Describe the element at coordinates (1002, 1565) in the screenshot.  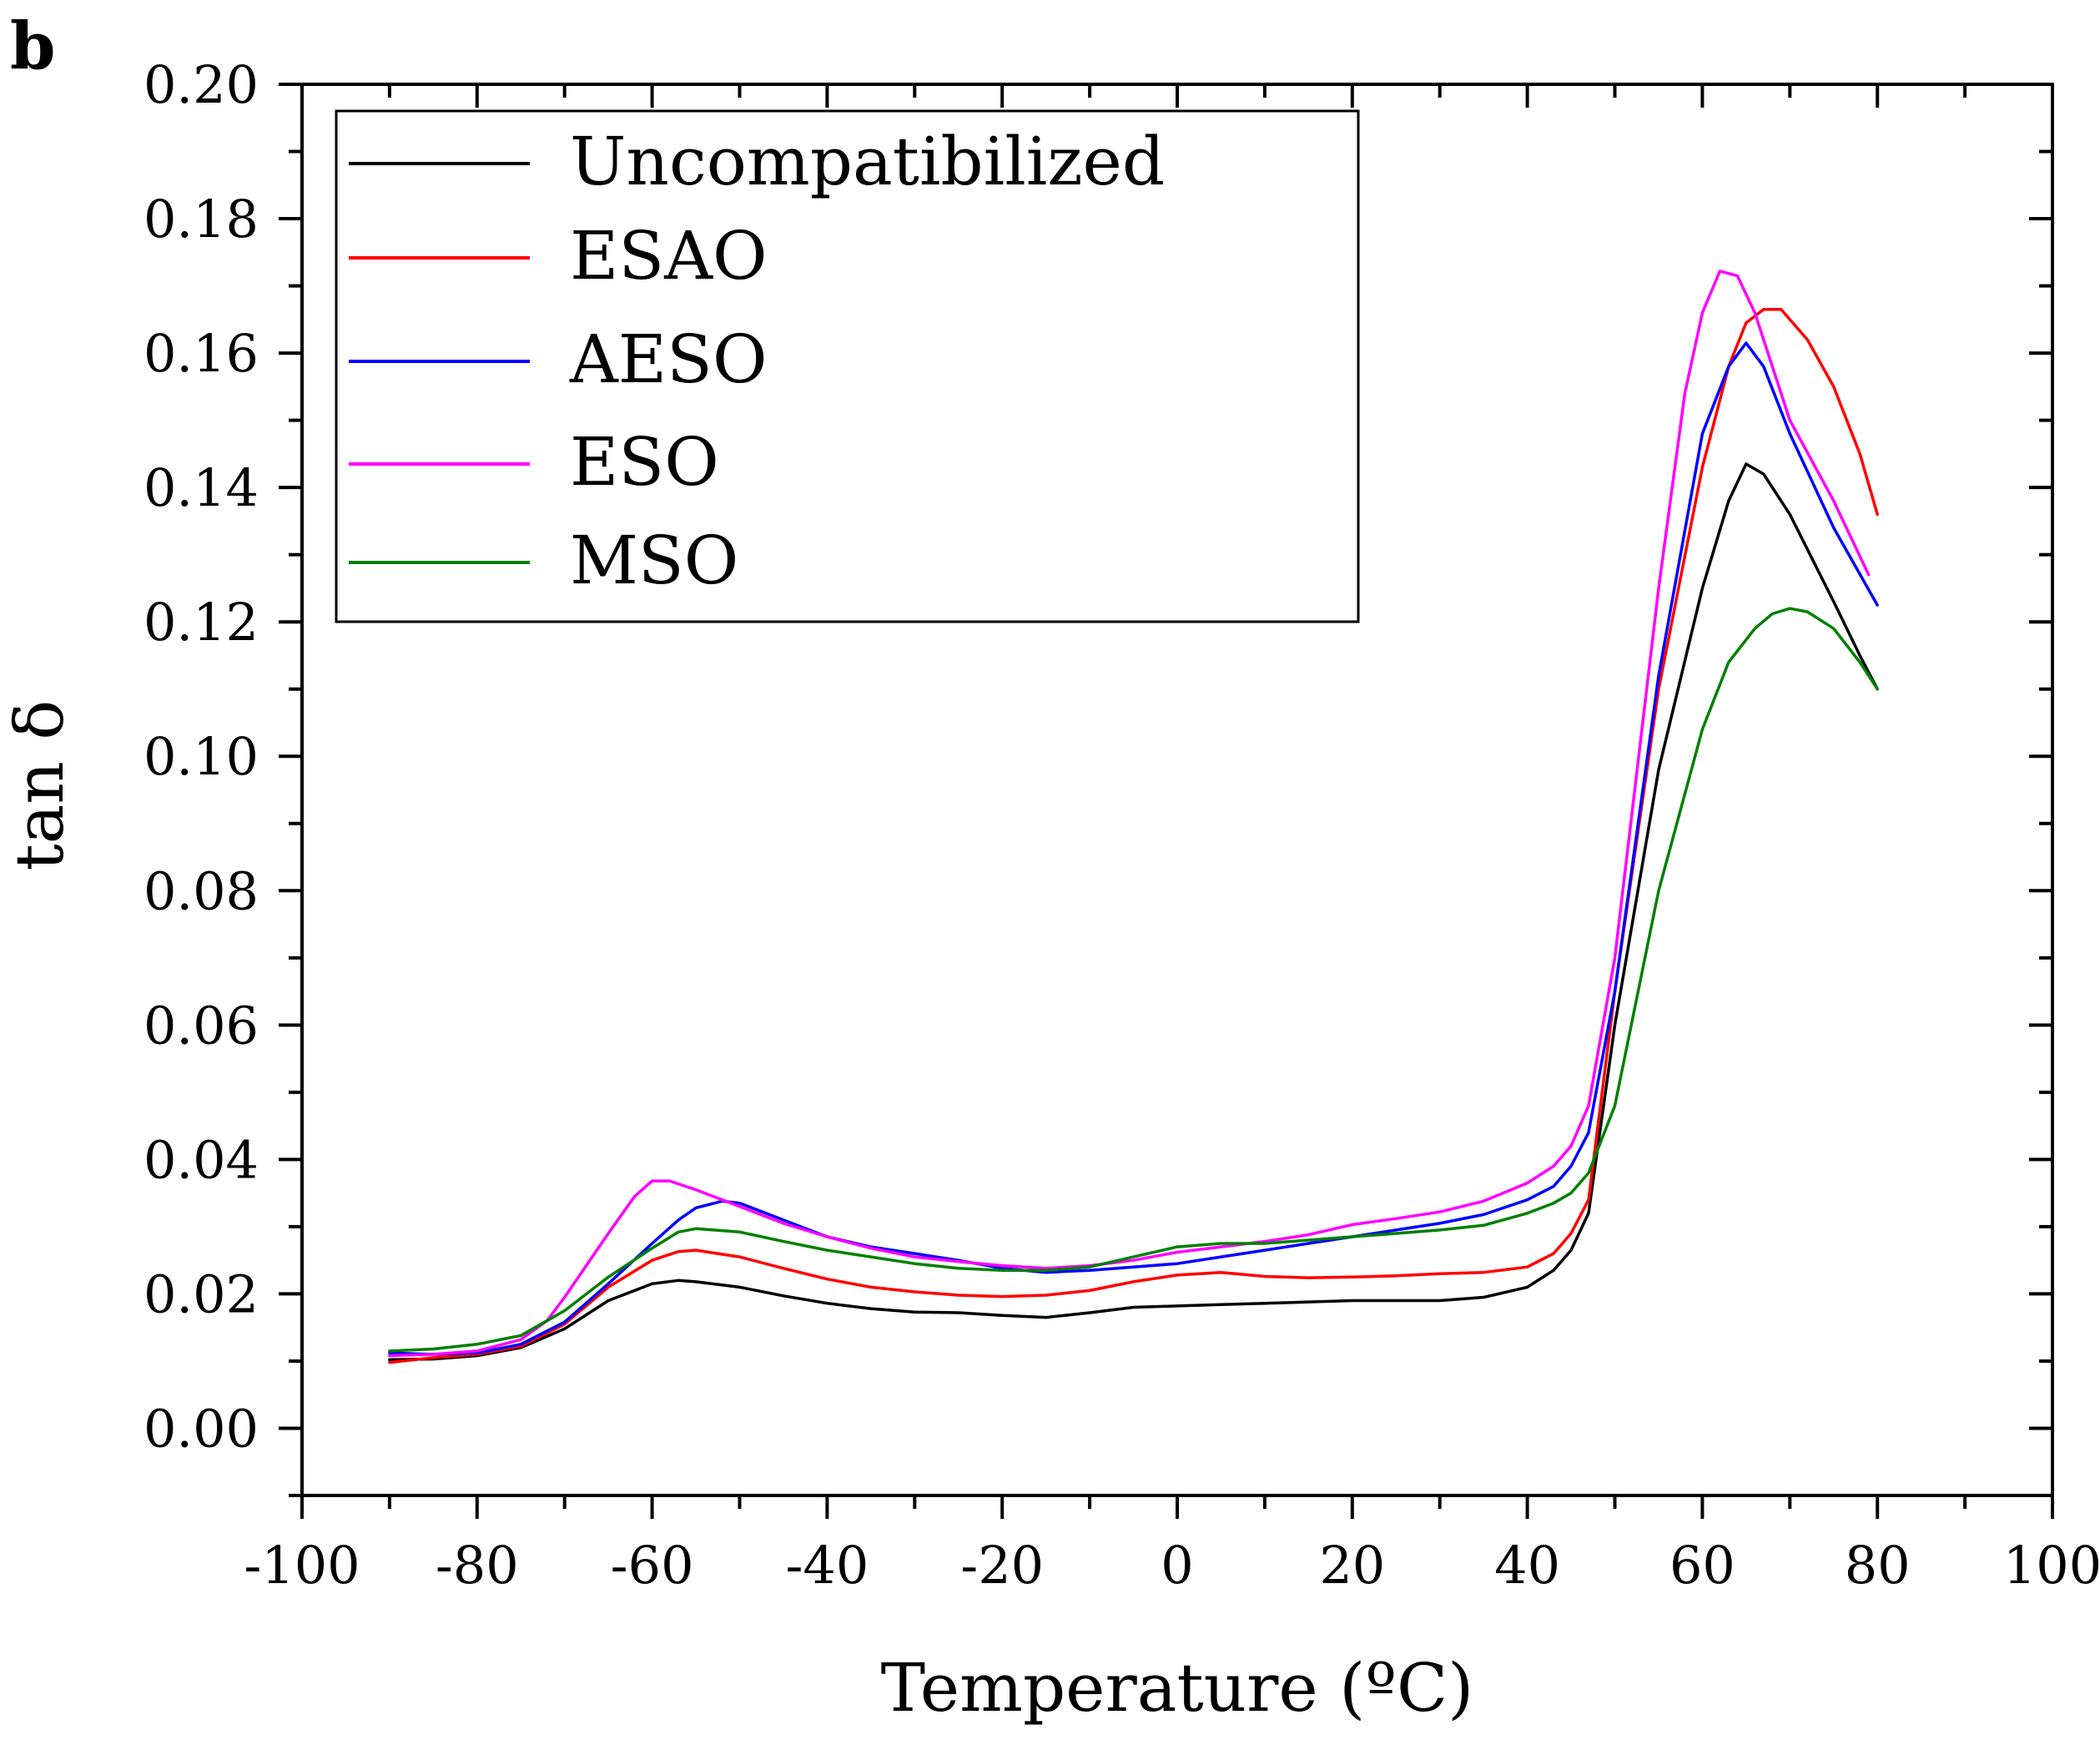
I see `x-tick-label: -20` at that location.